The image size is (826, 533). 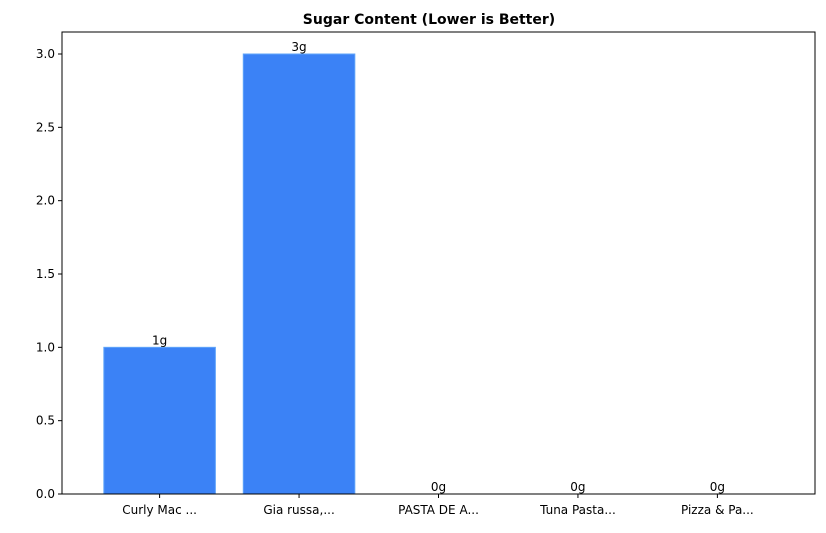 What do you see at coordinates (45, 54) in the screenshot?
I see `y-tick-label-6: 3.0` at bounding box center [45, 54].